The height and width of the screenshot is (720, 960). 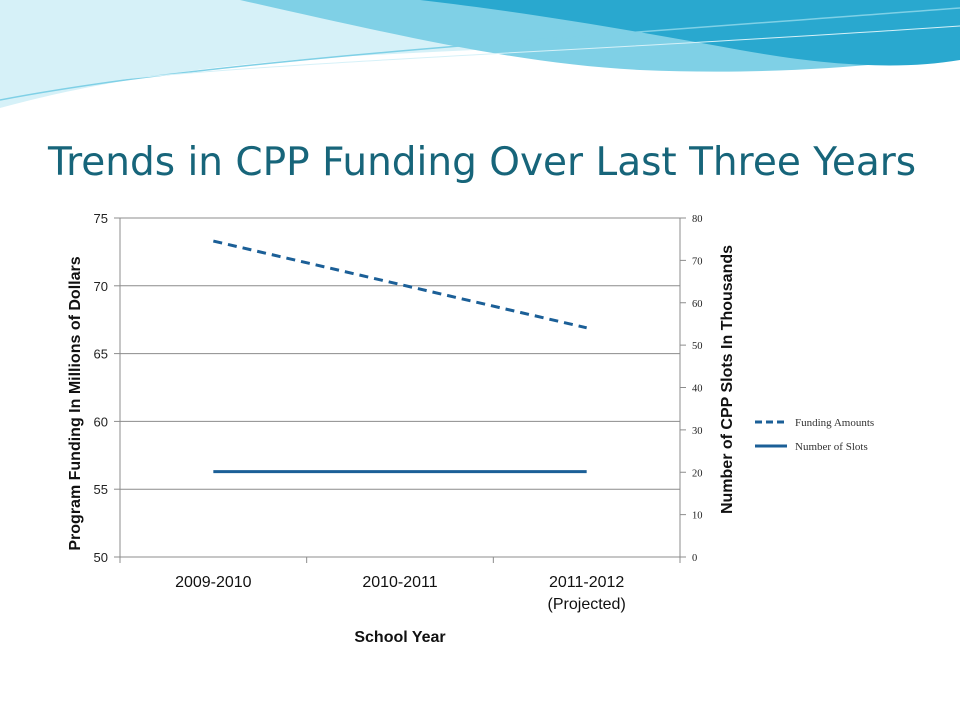 What do you see at coordinates (101, 421) in the screenshot?
I see `left-axis-tick-label: 60` at bounding box center [101, 421].